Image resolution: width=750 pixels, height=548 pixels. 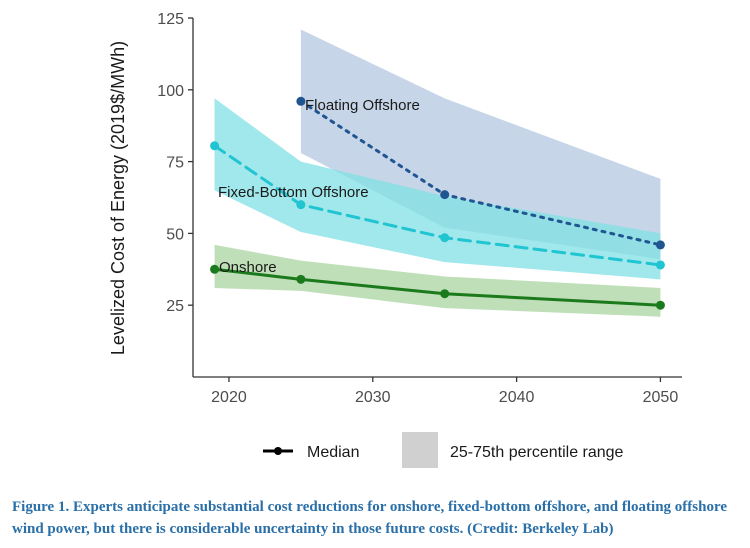 I want to click on point-floating-offshore-2025, so click(x=301, y=101).